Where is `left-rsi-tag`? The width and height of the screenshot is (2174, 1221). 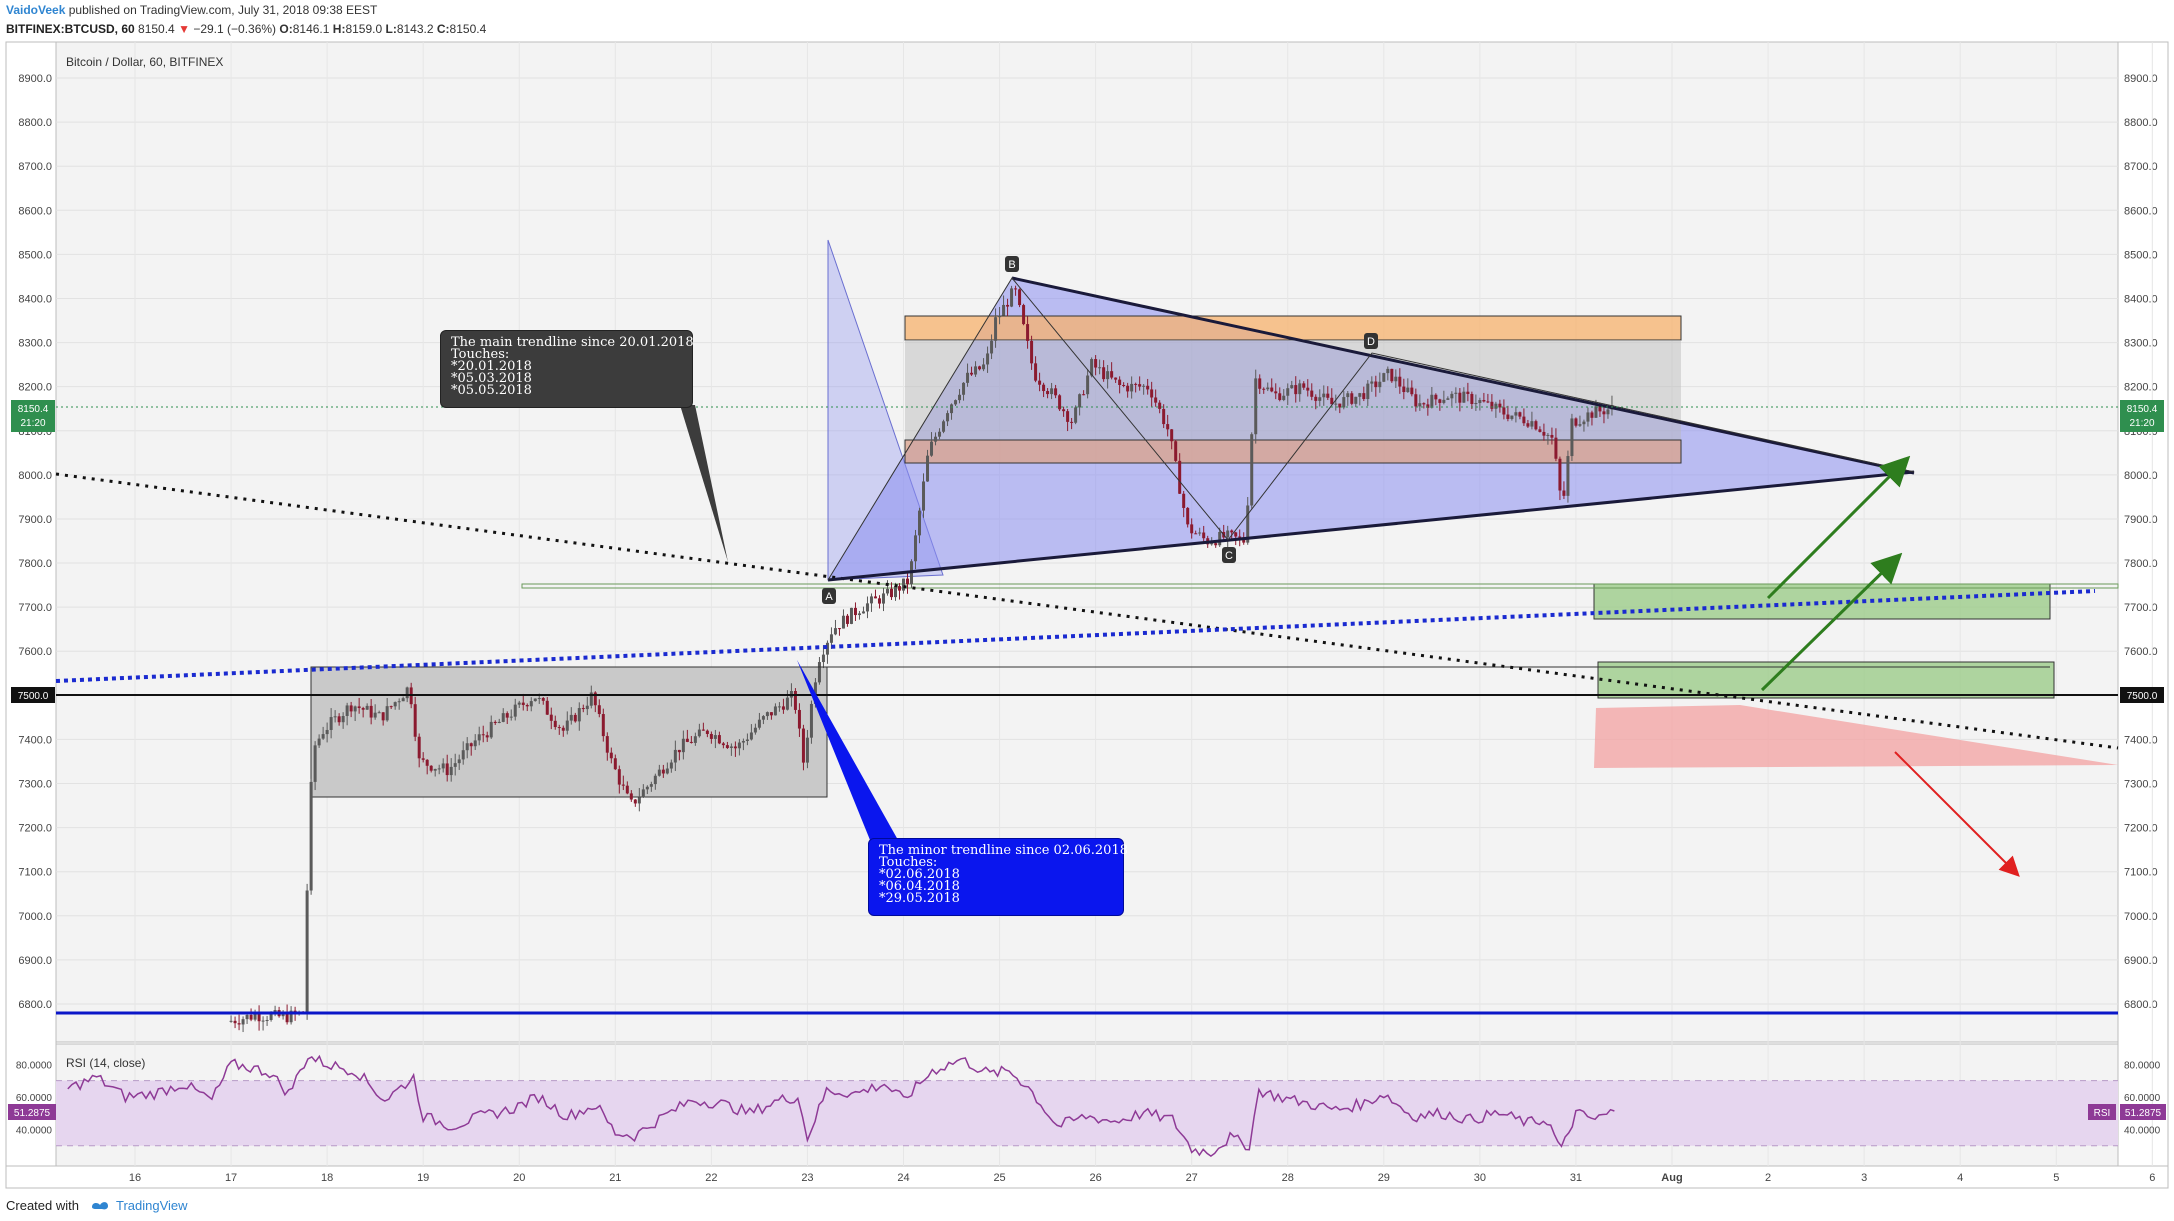
left-rsi-tag is located at coordinates (32, 1112).